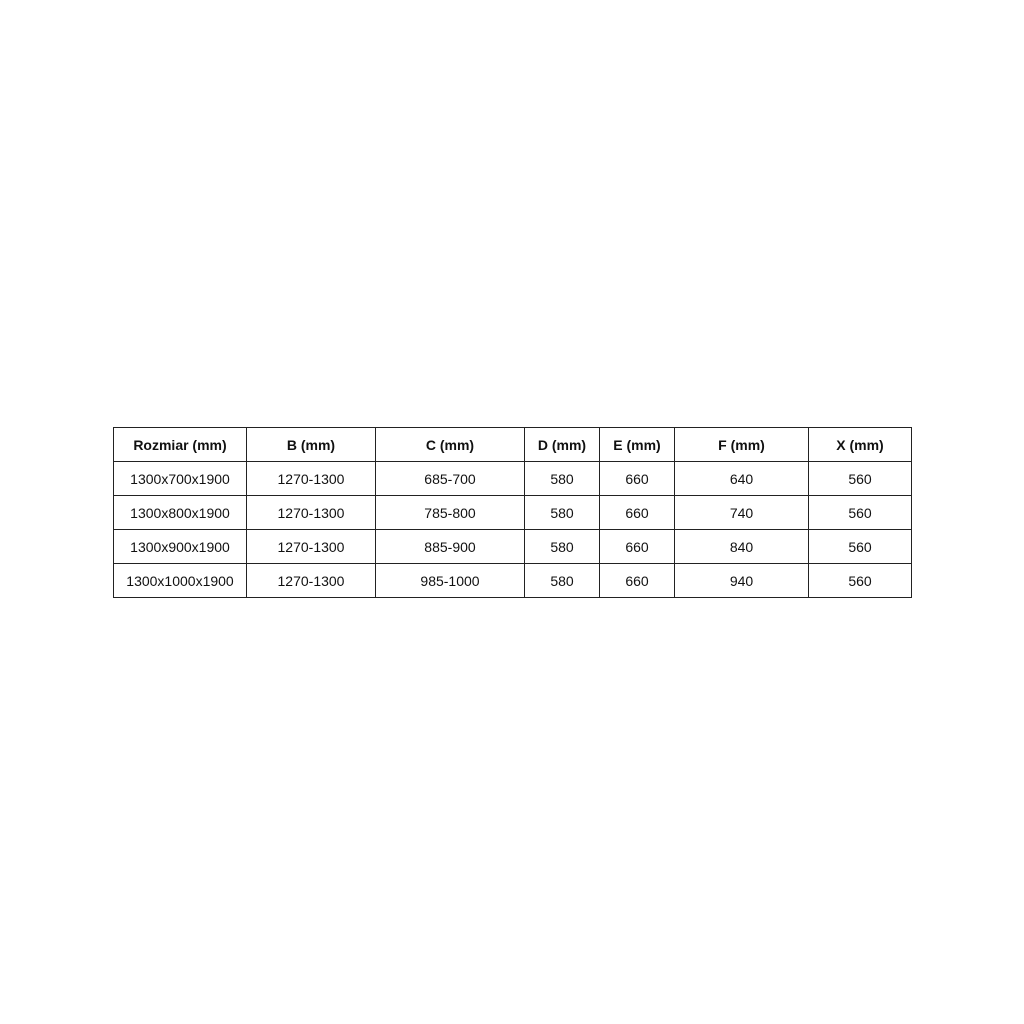  I want to click on table-cell: 985-1000, so click(450, 580).